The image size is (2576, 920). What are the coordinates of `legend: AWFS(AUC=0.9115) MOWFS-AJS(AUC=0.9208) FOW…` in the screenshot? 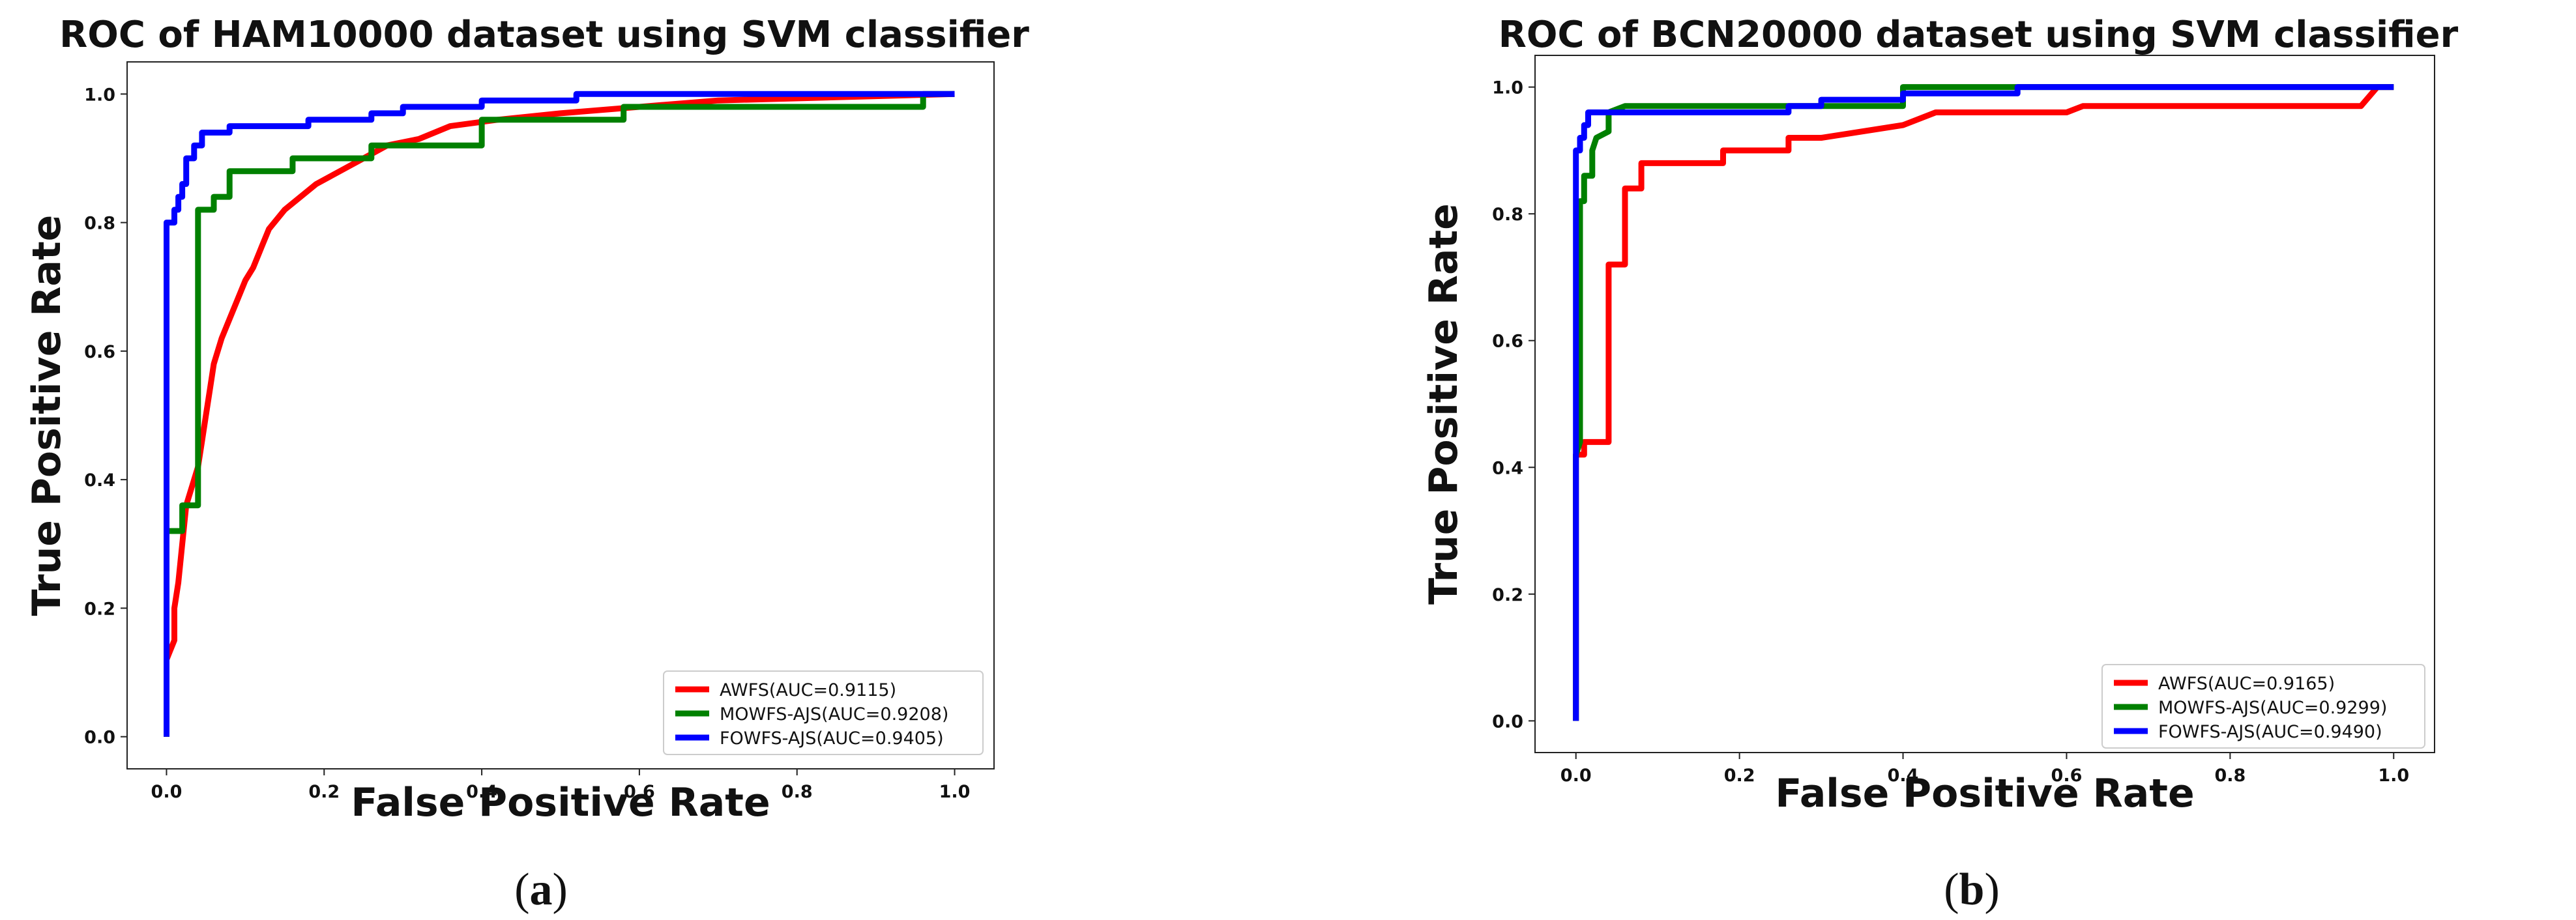 It's located at (823, 712).